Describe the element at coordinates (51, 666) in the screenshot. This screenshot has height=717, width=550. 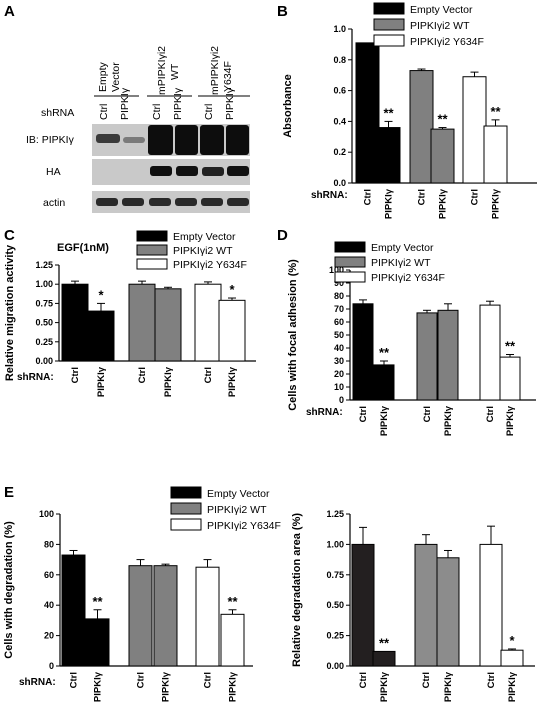
I see `y-tick-label: 0` at that location.